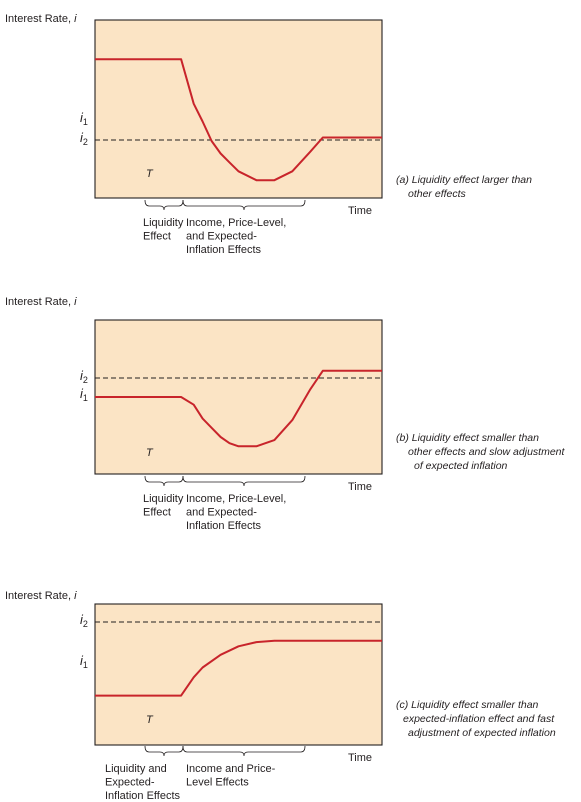  What do you see at coordinates (238, 668) in the screenshot?
I see `panel-c-interest-rate-curve` at bounding box center [238, 668].